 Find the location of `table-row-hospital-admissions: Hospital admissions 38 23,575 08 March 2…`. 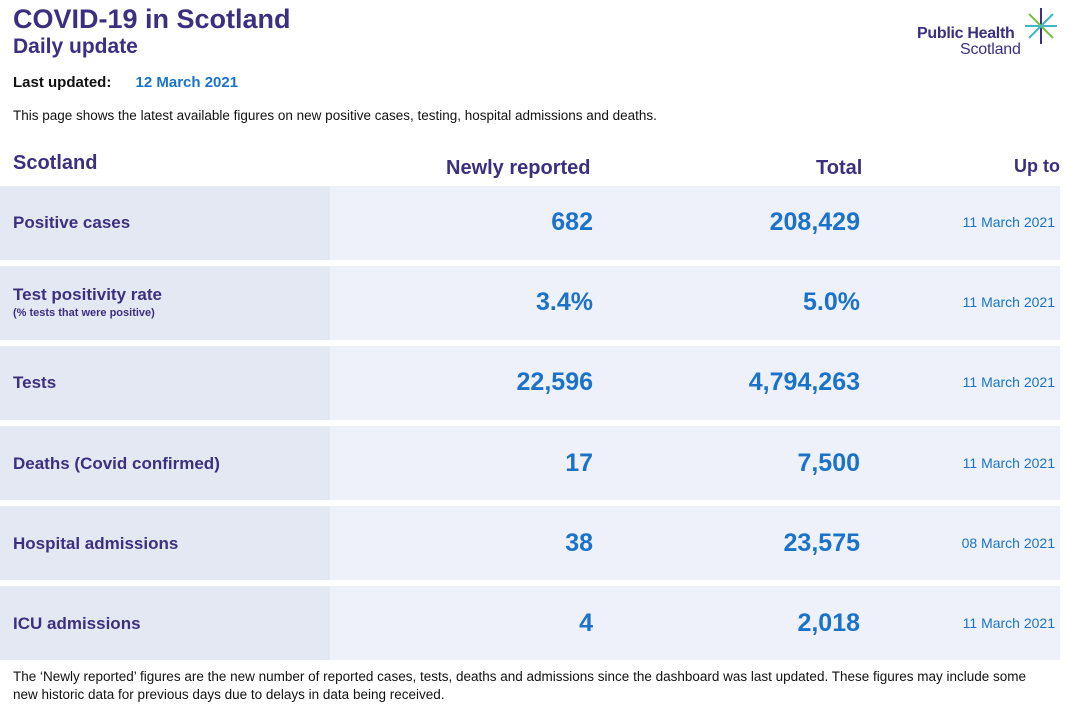

table-row-hospital-admissions: Hospital admissions 38 23,575 08 March 2… is located at coordinates (530, 543).